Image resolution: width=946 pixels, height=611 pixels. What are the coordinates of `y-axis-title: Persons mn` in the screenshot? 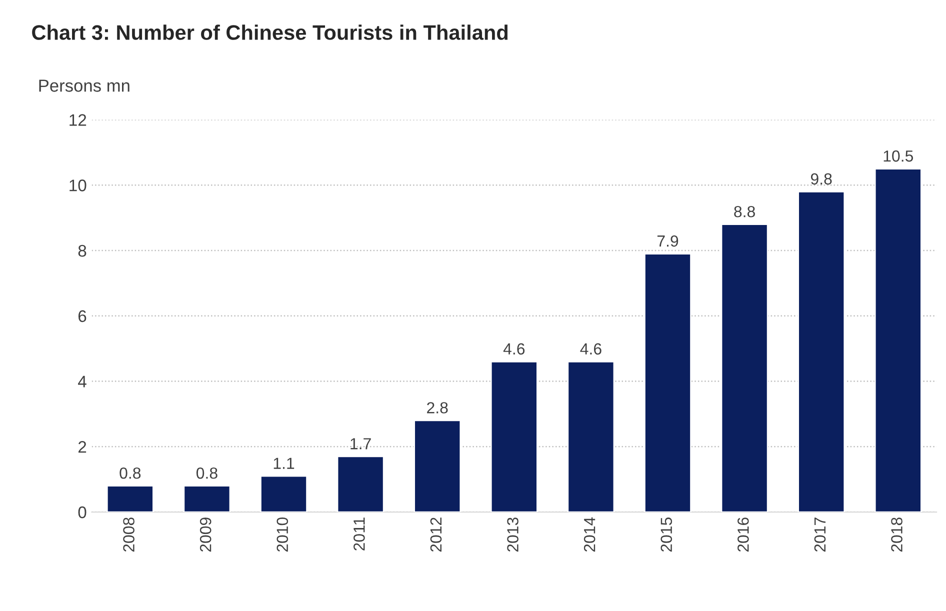 It's located at (84, 86).